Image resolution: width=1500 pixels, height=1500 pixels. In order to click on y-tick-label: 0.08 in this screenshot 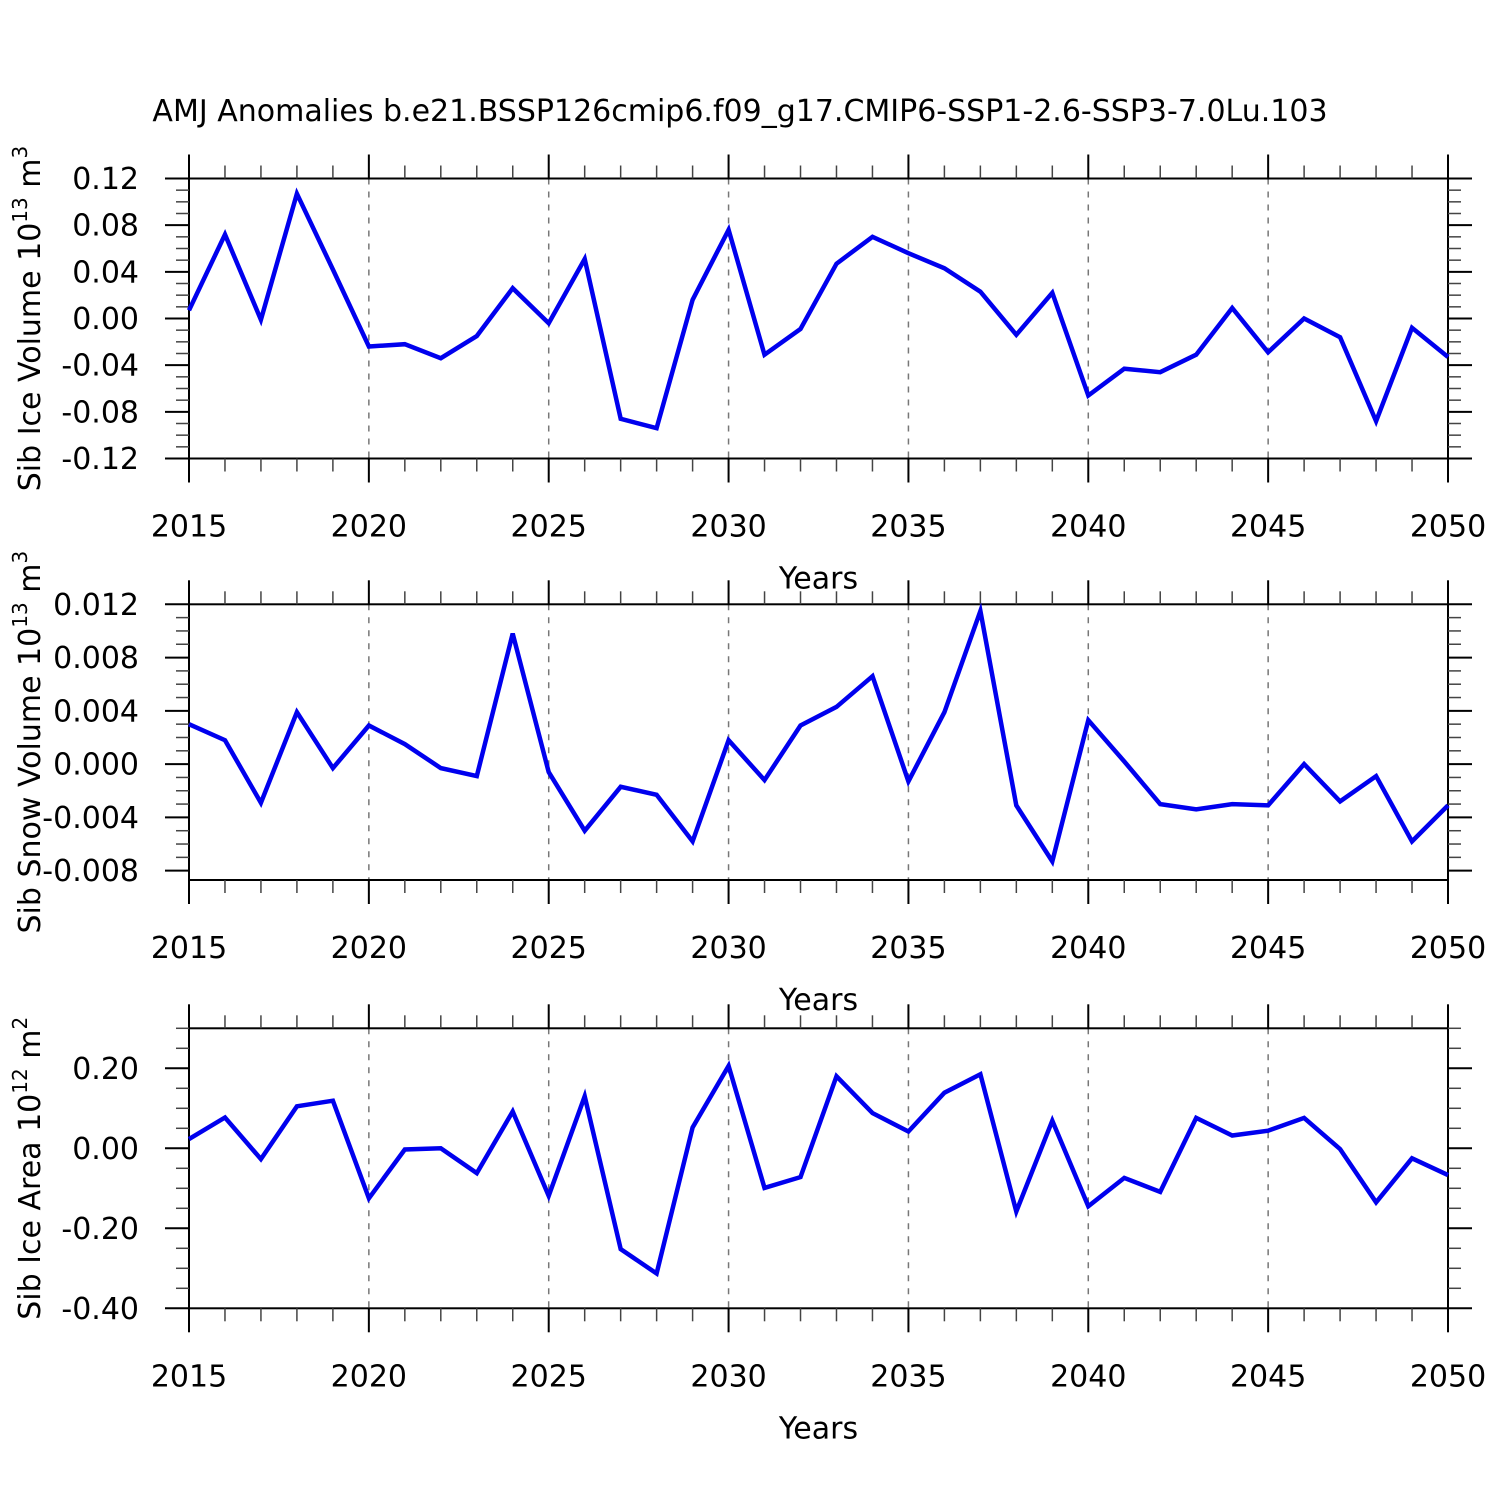, I will do `click(105, 226)`.